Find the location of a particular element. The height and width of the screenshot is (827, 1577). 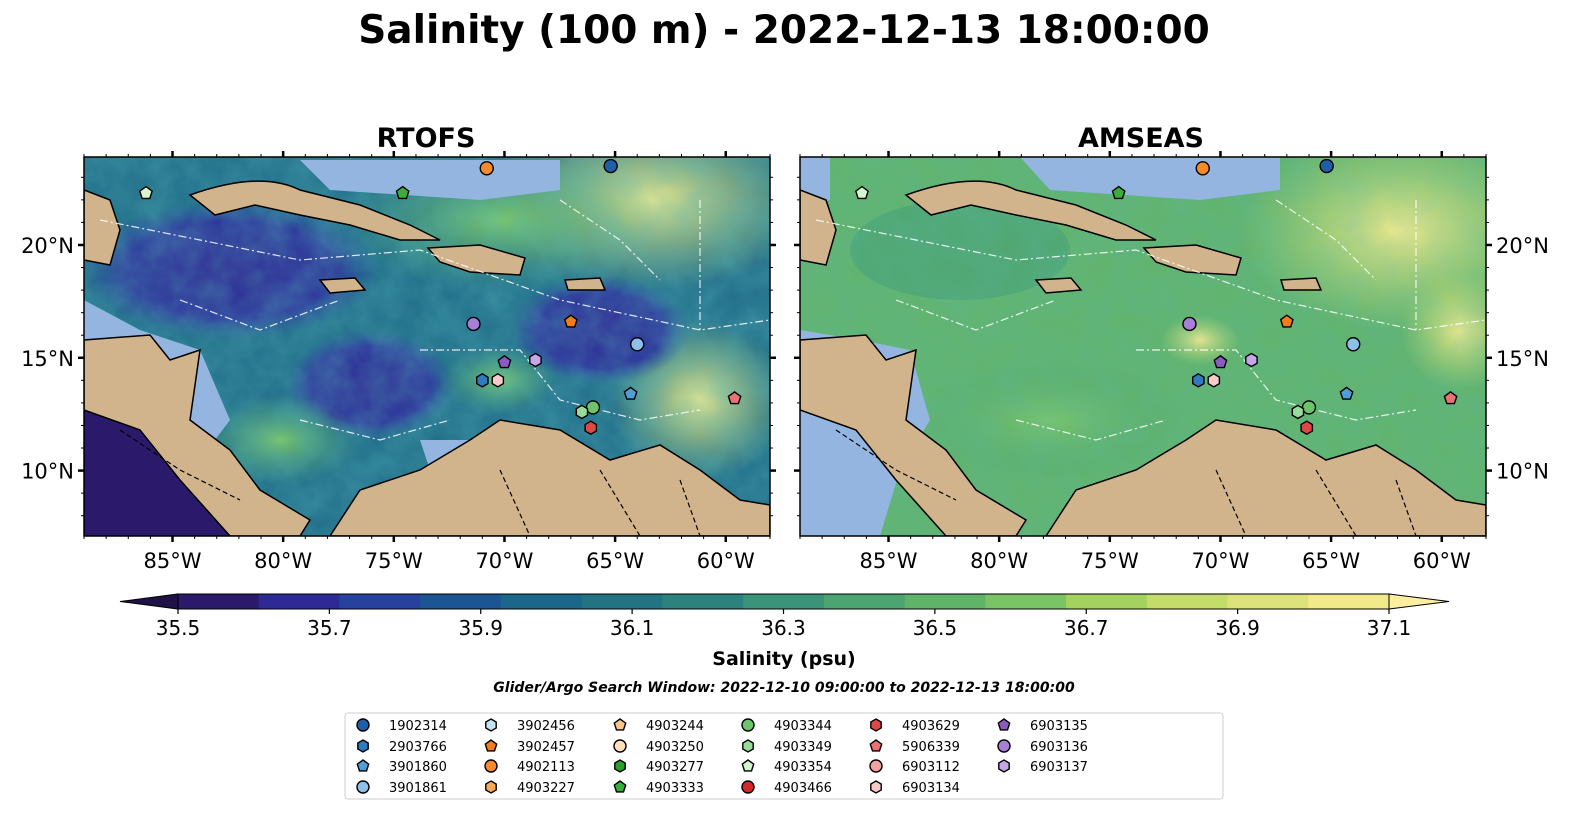

legend-entry: 4903466 is located at coordinates (786, 788).